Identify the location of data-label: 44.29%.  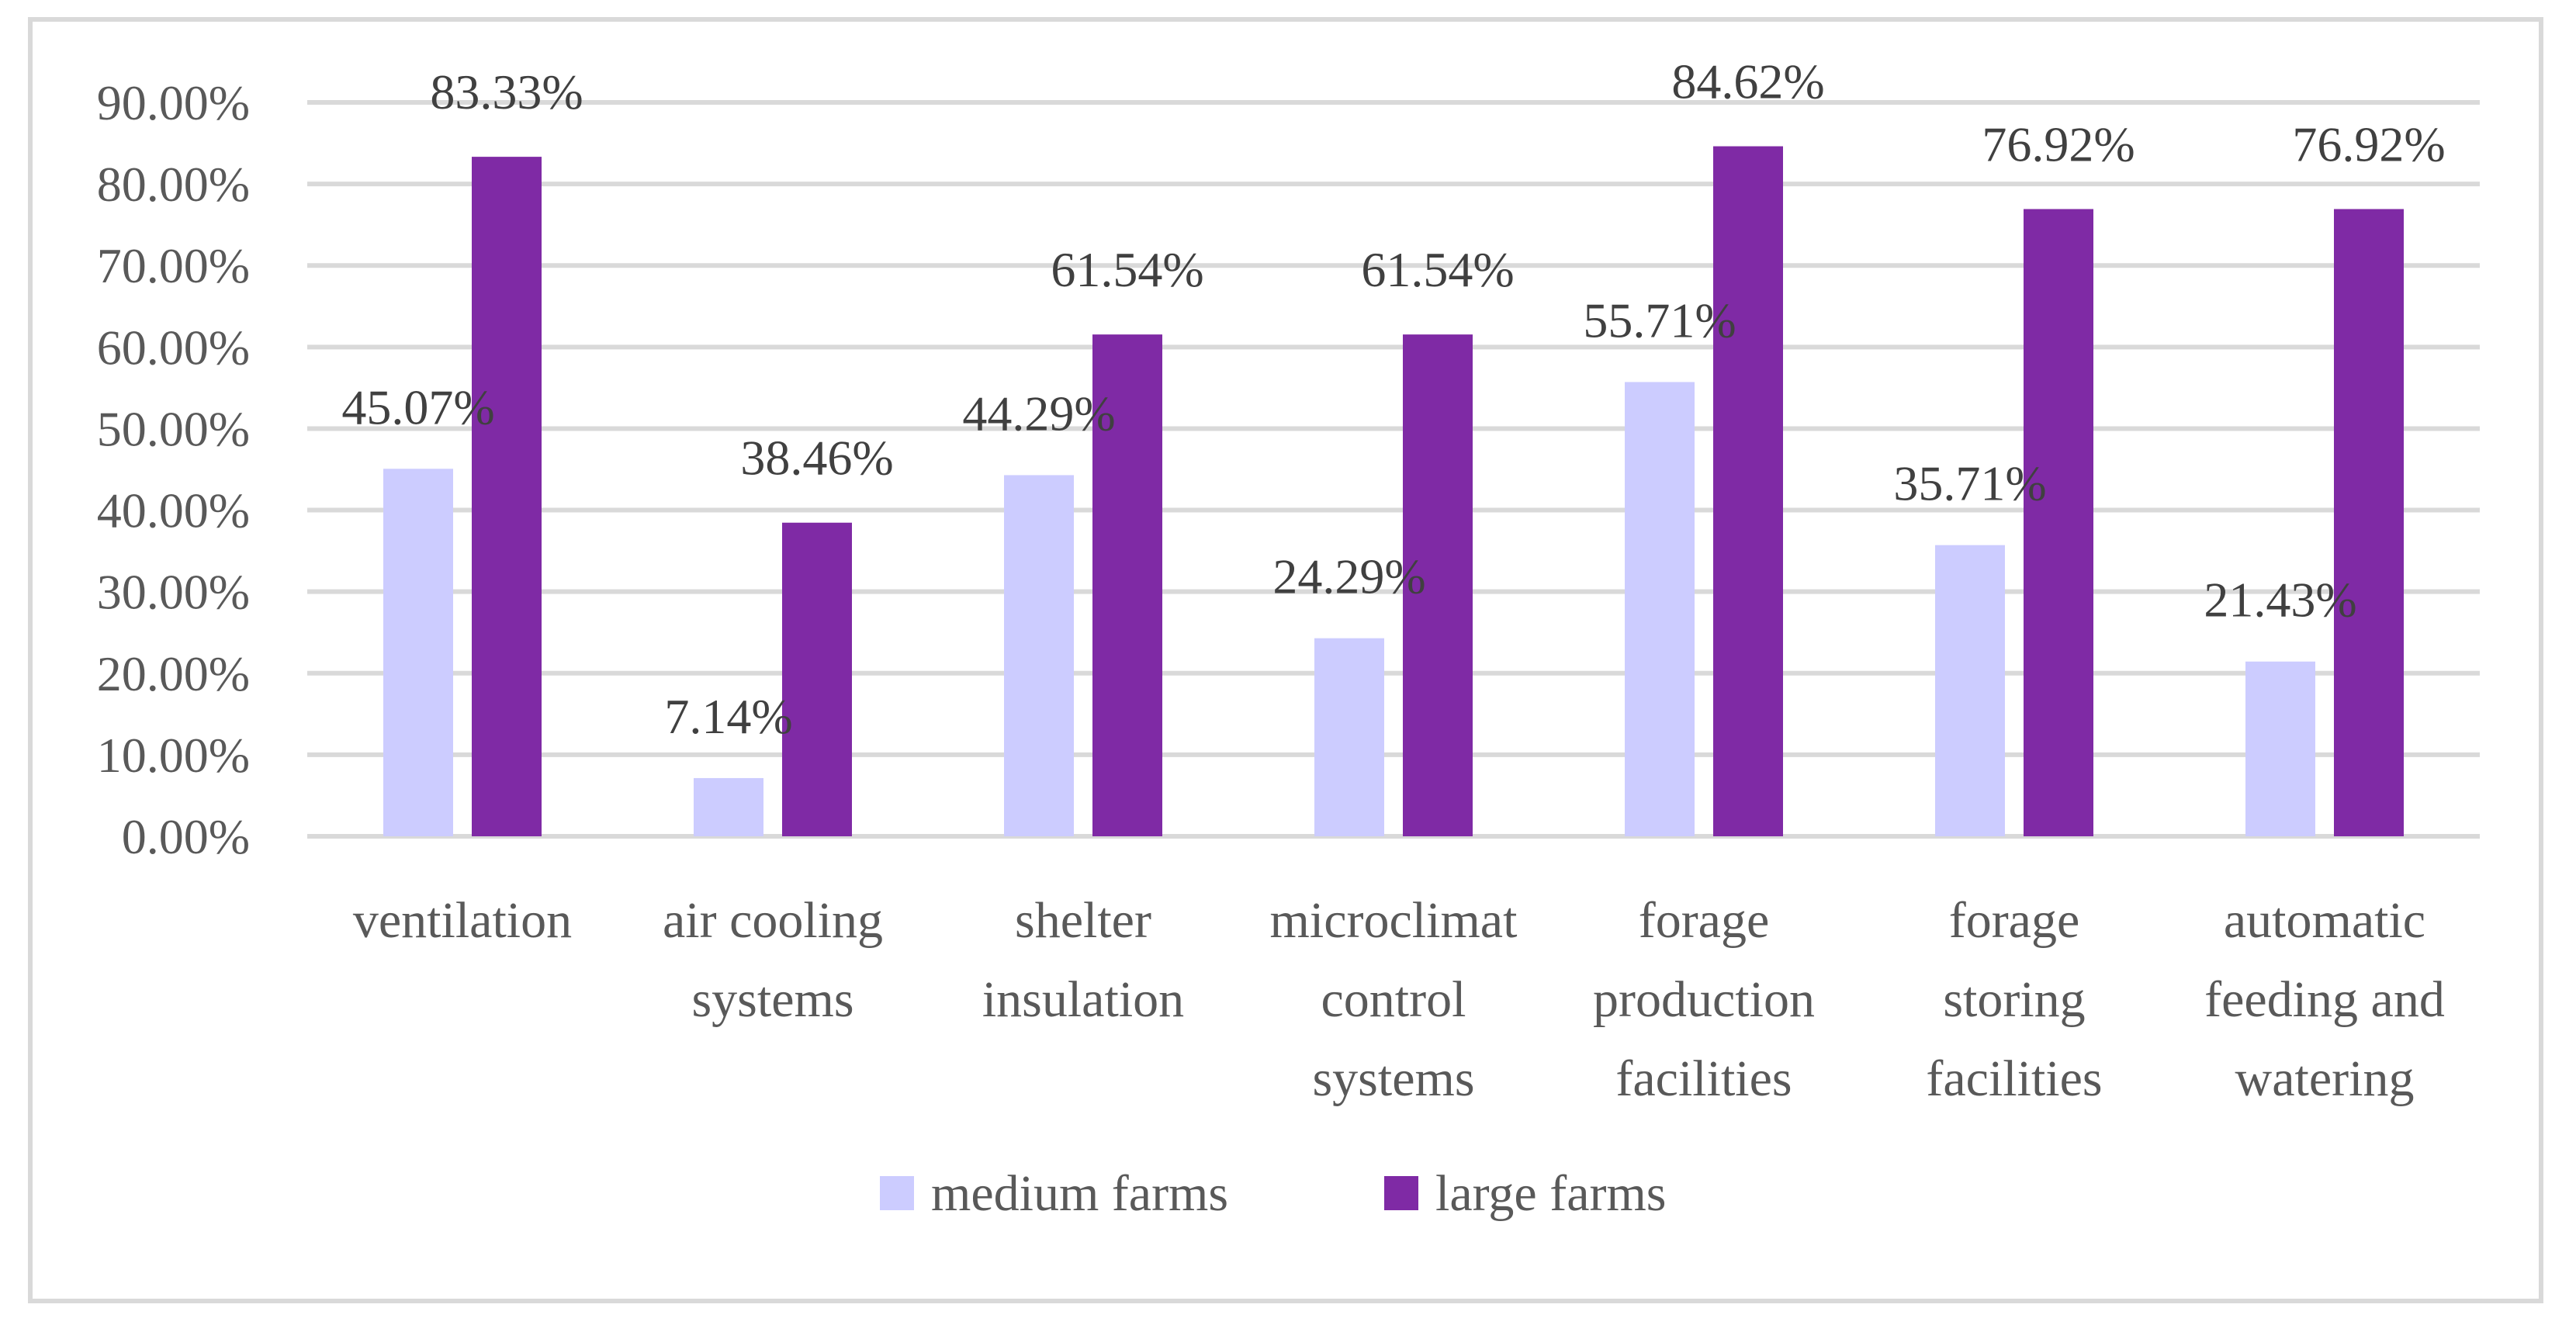
(1038, 413).